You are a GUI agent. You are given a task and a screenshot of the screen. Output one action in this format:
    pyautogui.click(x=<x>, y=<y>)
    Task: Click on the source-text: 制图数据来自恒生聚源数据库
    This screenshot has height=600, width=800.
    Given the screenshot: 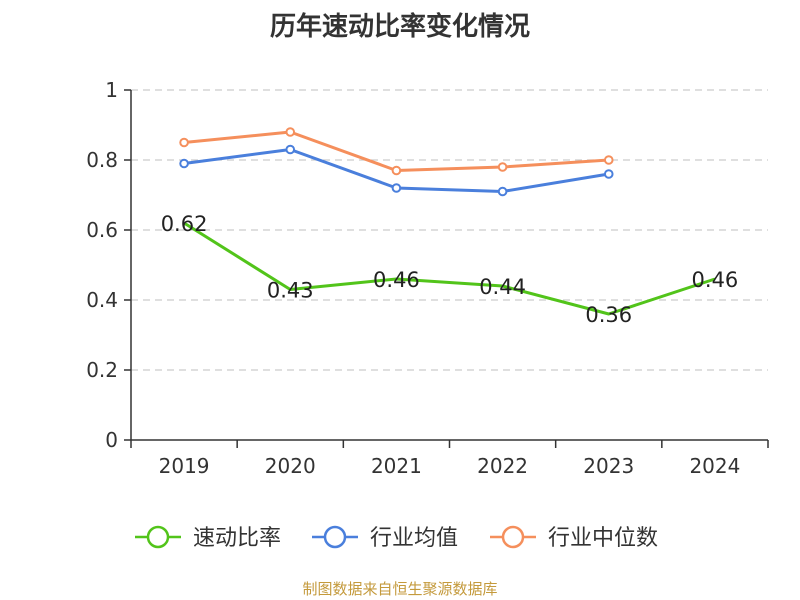 What is the action you would take?
    pyautogui.click(x=400, y=589)
    